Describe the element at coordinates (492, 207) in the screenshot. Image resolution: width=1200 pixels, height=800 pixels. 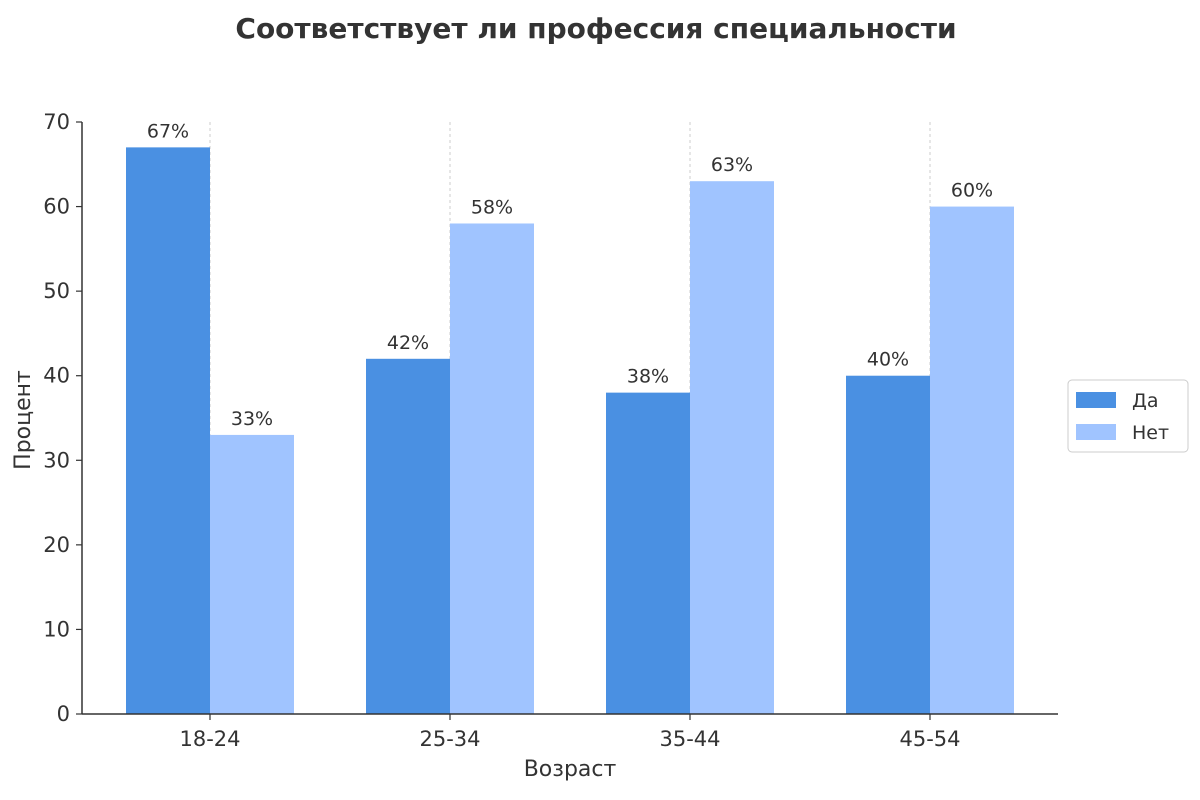
I see `data-label-no-25-34: 58%` at that location.